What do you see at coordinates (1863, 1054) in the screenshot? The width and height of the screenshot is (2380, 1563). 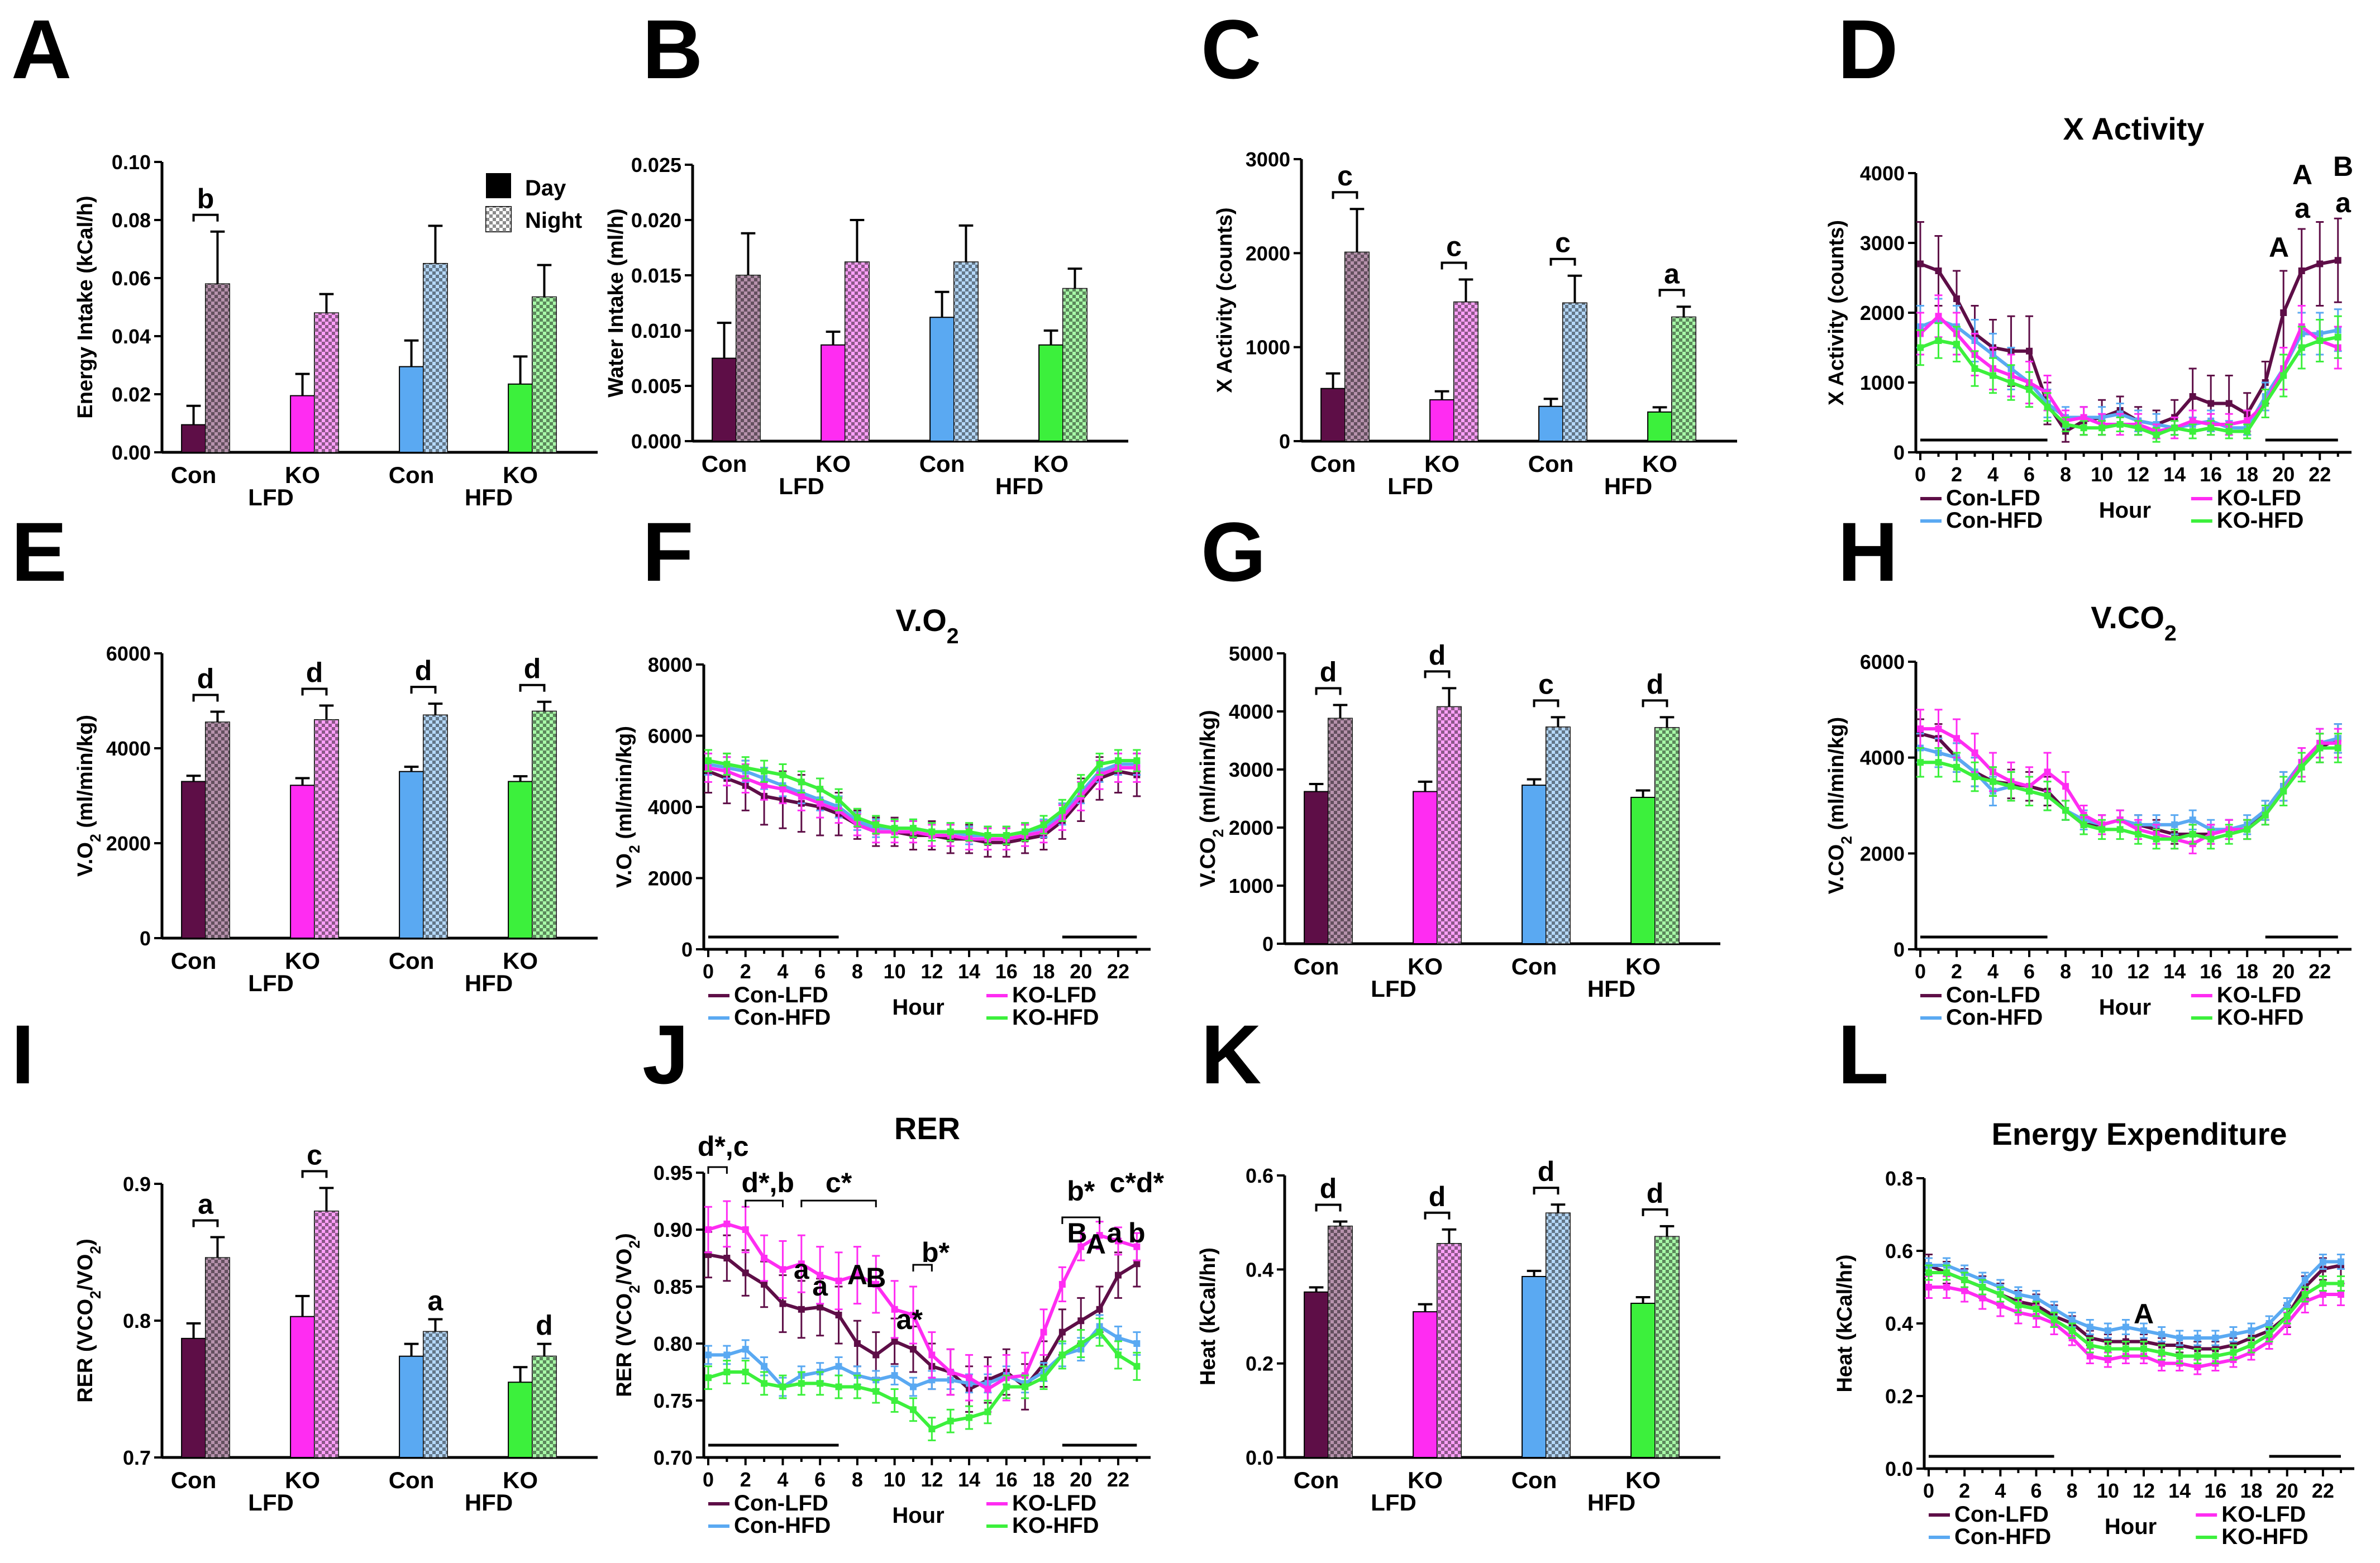 I see `panel-letter-l: L` at bounding box center [1863, 1054].